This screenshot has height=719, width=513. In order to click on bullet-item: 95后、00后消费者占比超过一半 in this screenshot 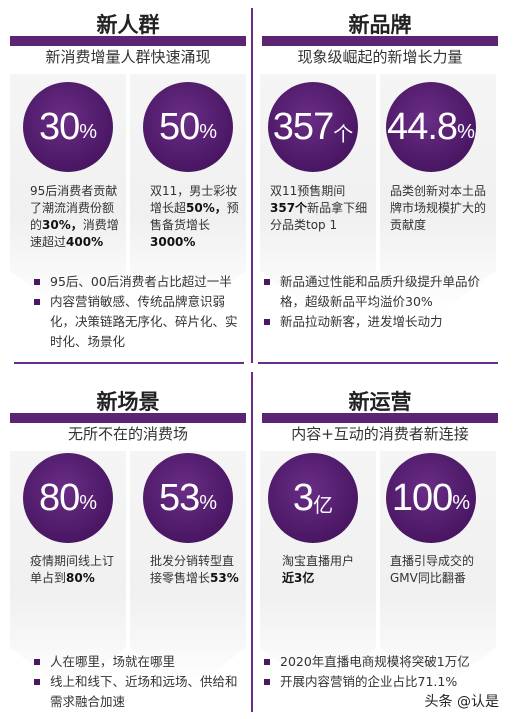, I will do `click(137, 282)`.